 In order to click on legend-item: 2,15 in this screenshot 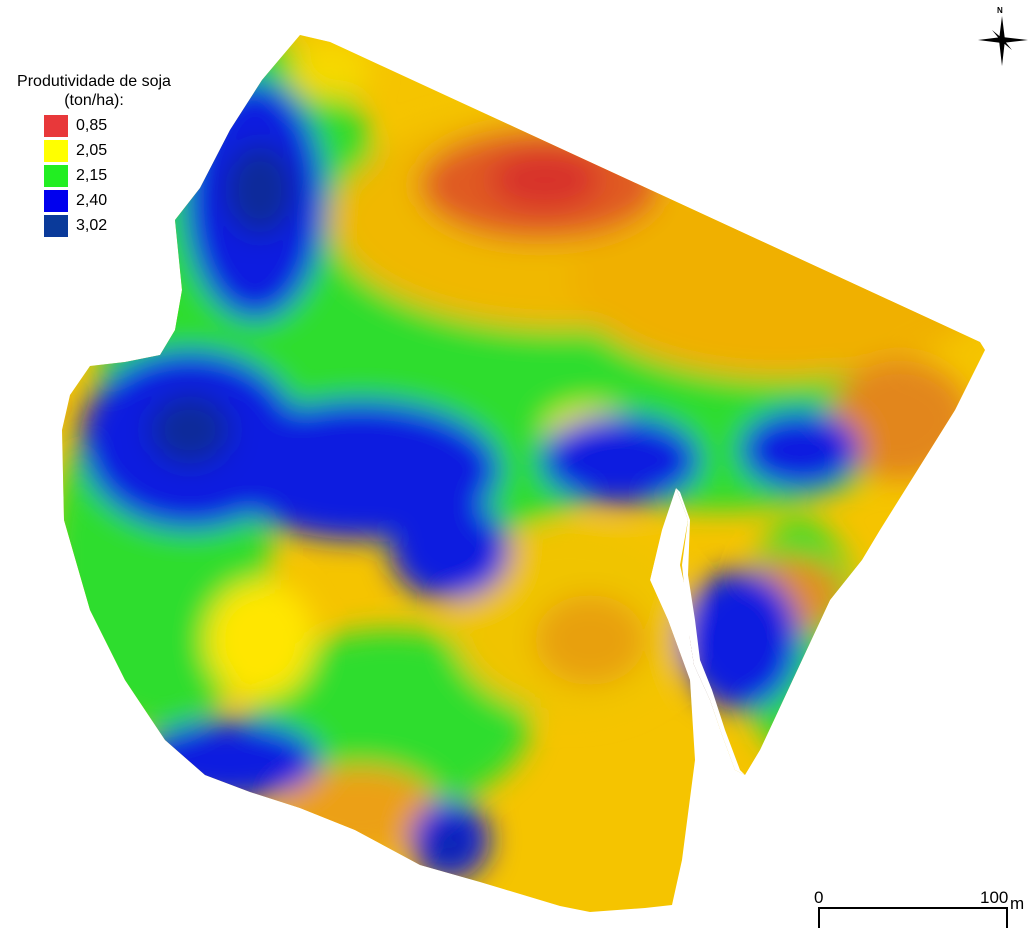, I will do `click(114, 175)`.